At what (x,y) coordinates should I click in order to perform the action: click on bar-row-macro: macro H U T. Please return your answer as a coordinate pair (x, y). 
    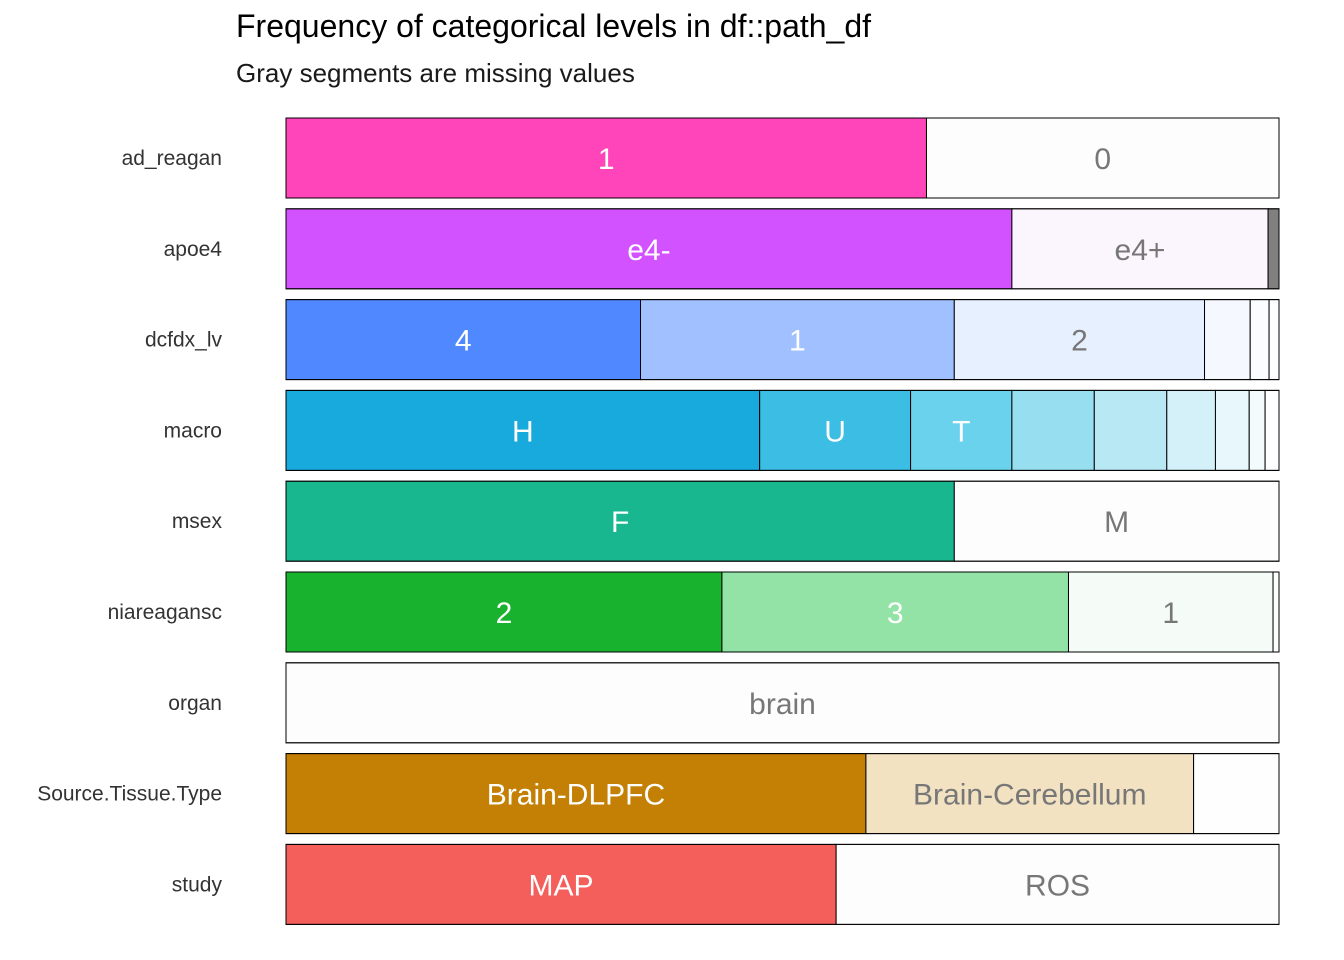
    Looking at the image, I should click on (722, 430).